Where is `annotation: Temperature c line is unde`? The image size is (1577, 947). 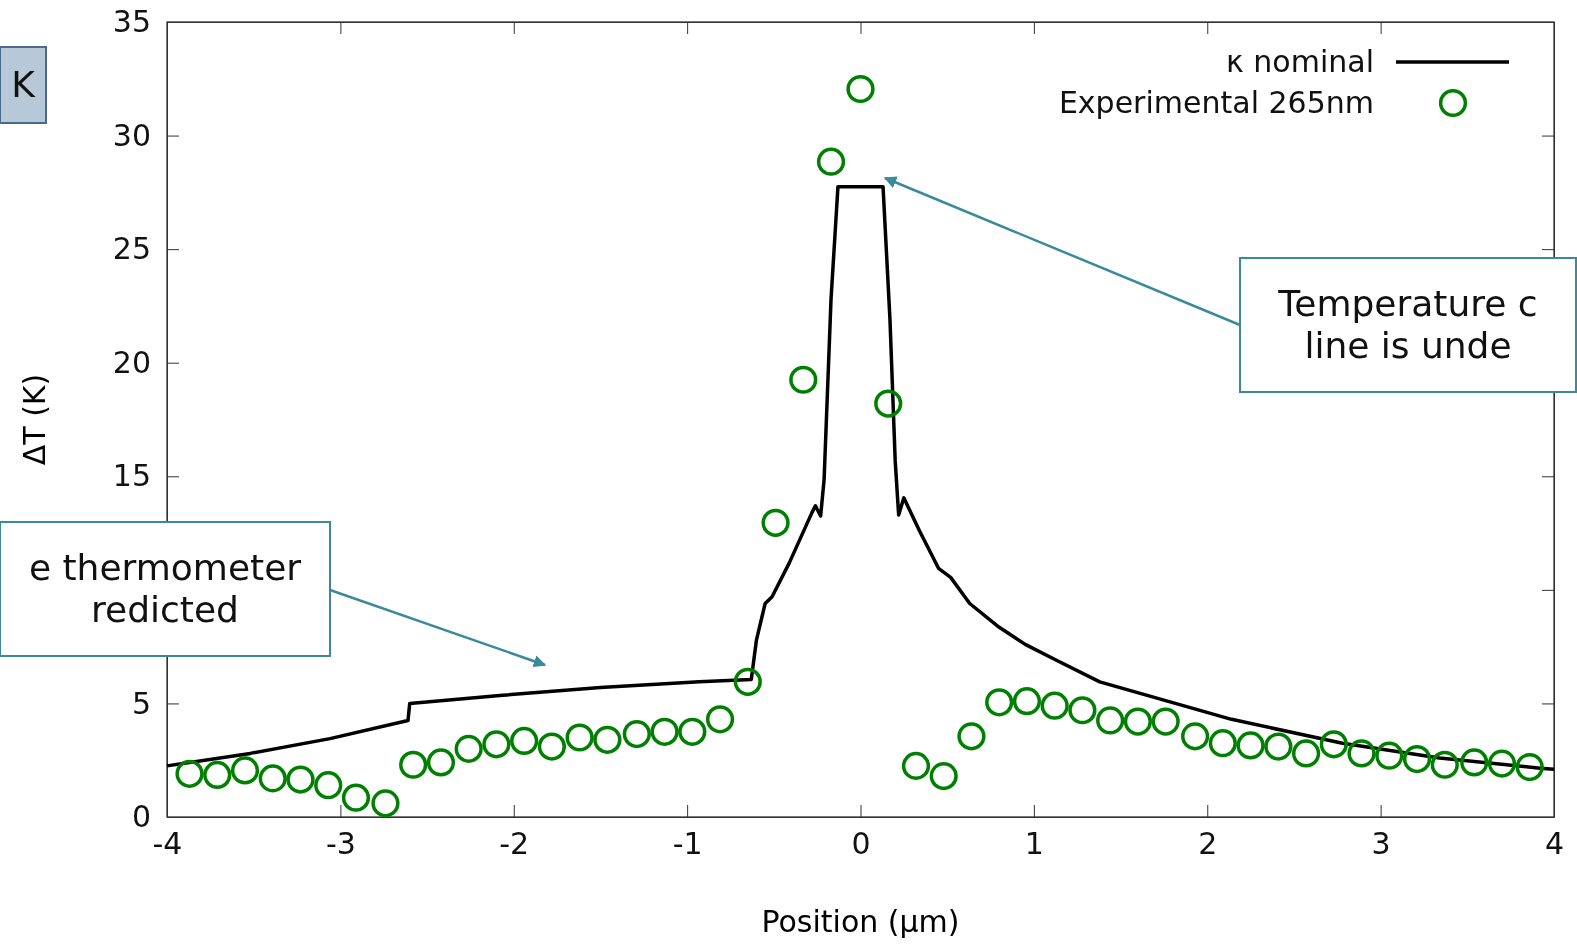
annotation: Temperature c line is unde is located at coordinates (1407, 324).